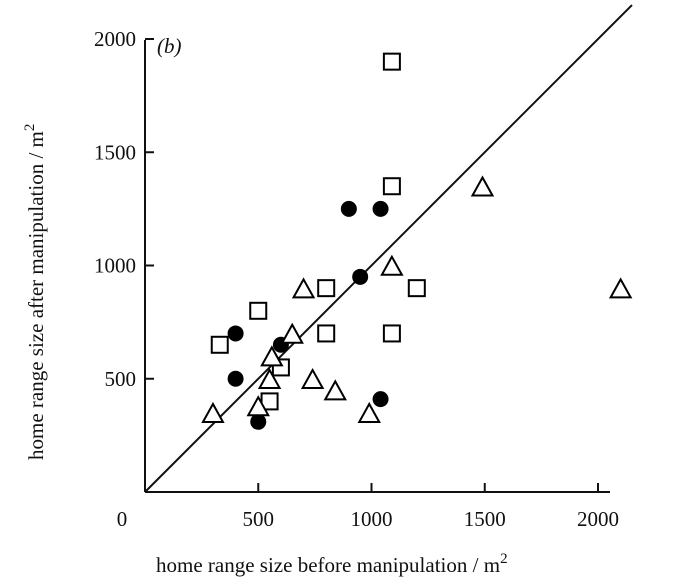 Image resolution: width=678 pixels, height=585 pixels. Describe the element at coordinates (169, 46) in the screenshot. I see `panel-label: (b)` at that location.